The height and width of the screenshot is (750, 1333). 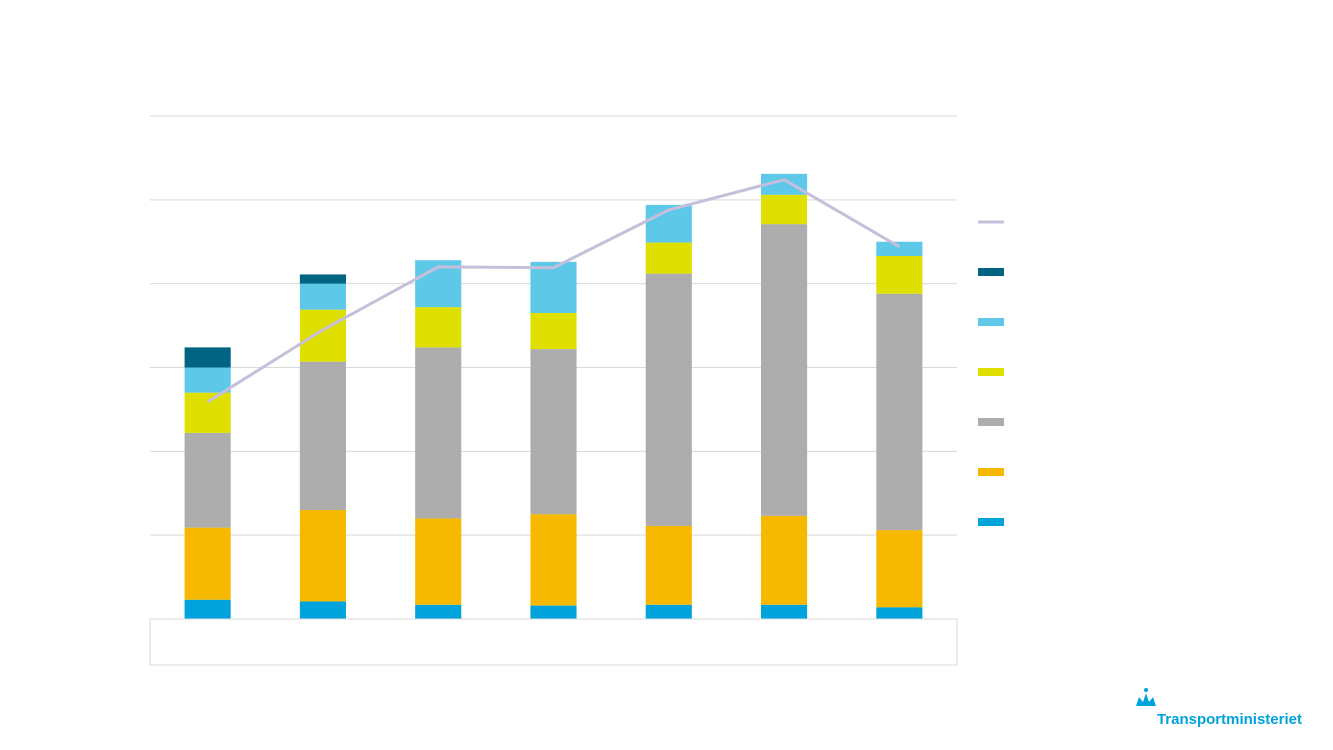 What do you see at coordinates (1146, 697) in the screenshot?
I see `logo-crown` at bounding box center [1146, 697].